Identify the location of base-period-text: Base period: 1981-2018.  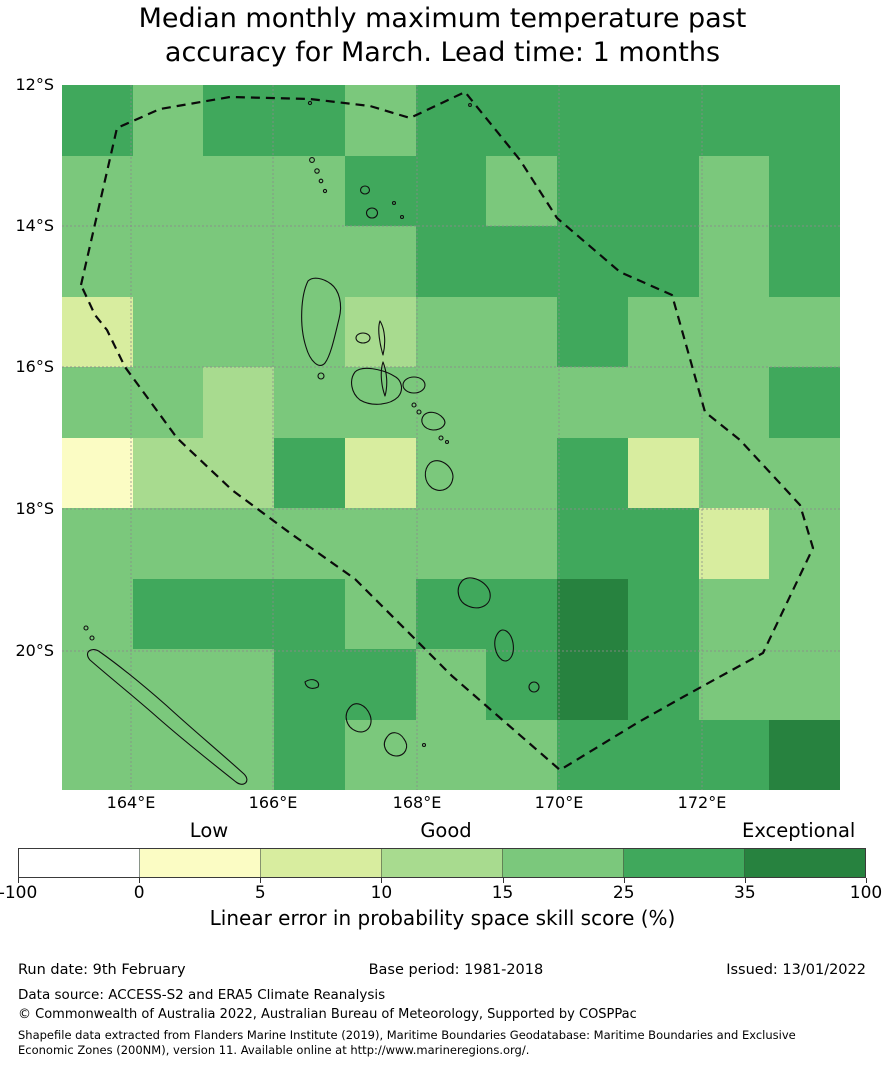
(456, 970).